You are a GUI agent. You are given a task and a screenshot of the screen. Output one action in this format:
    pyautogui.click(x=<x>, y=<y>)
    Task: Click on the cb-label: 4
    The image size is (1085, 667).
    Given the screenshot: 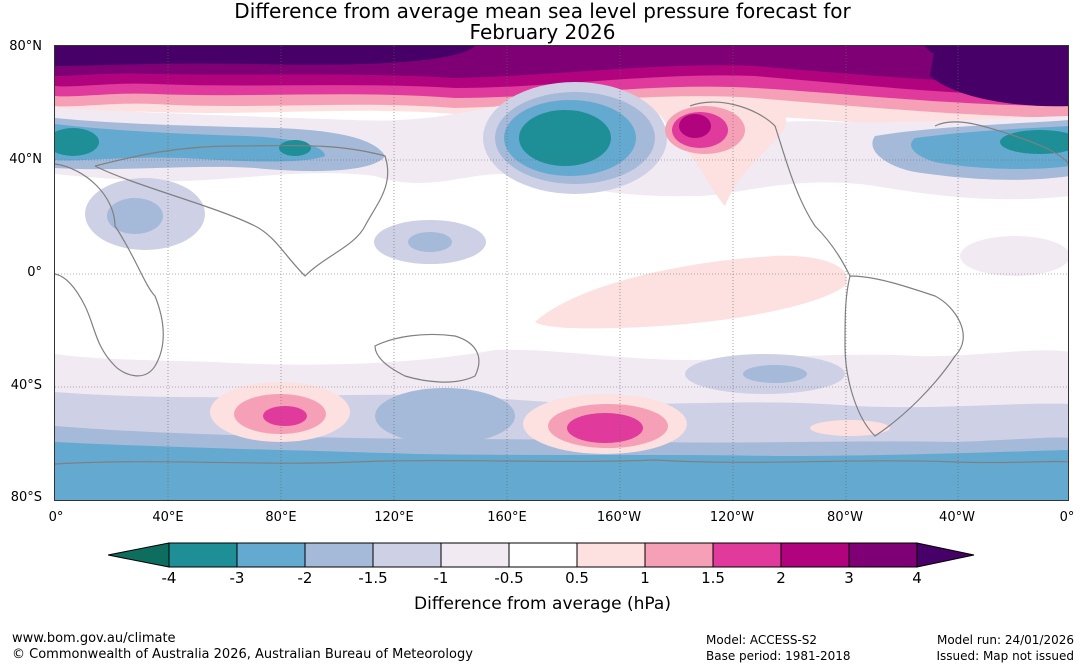 What is the action you would take?
    pyautogui.click(x=917, y=578)
    